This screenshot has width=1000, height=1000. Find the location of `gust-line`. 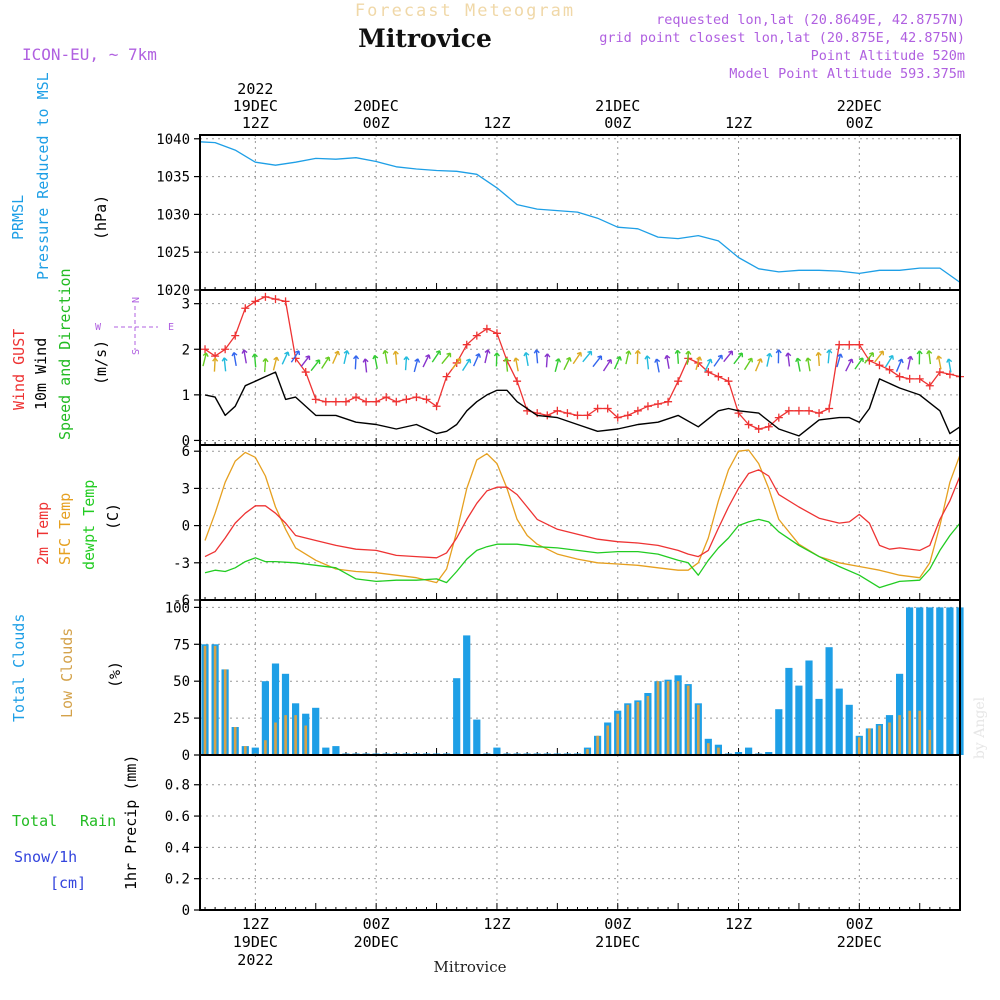

gust-line is located at coordinates (582, 363).